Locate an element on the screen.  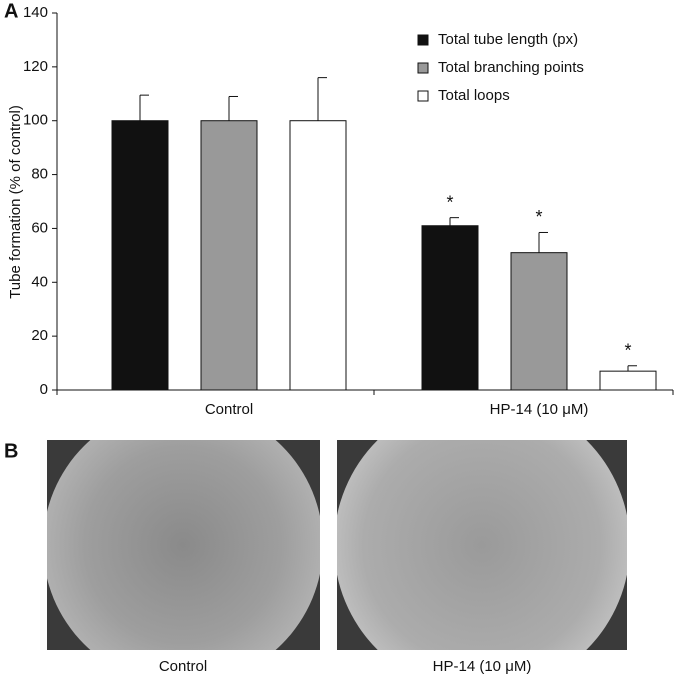
x-tick-label: HP-14 (10 μM) is located at coordinates (539, 409).